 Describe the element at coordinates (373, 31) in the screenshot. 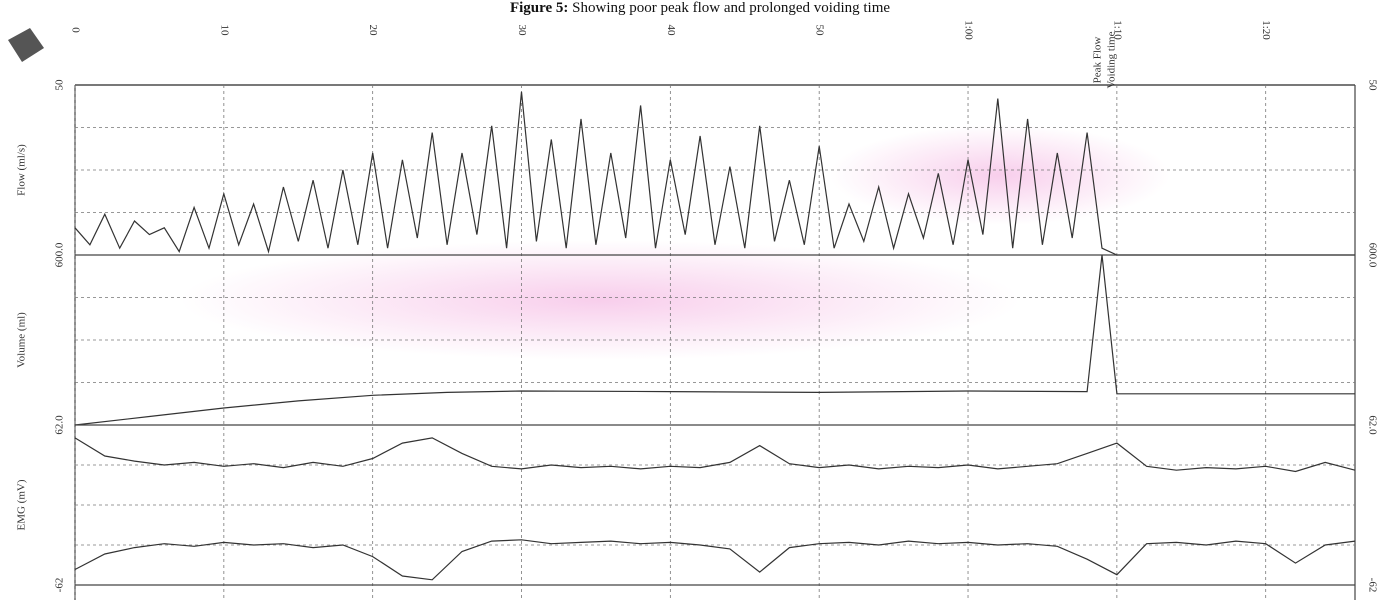

I see `x-tick-label: 20` at that location.